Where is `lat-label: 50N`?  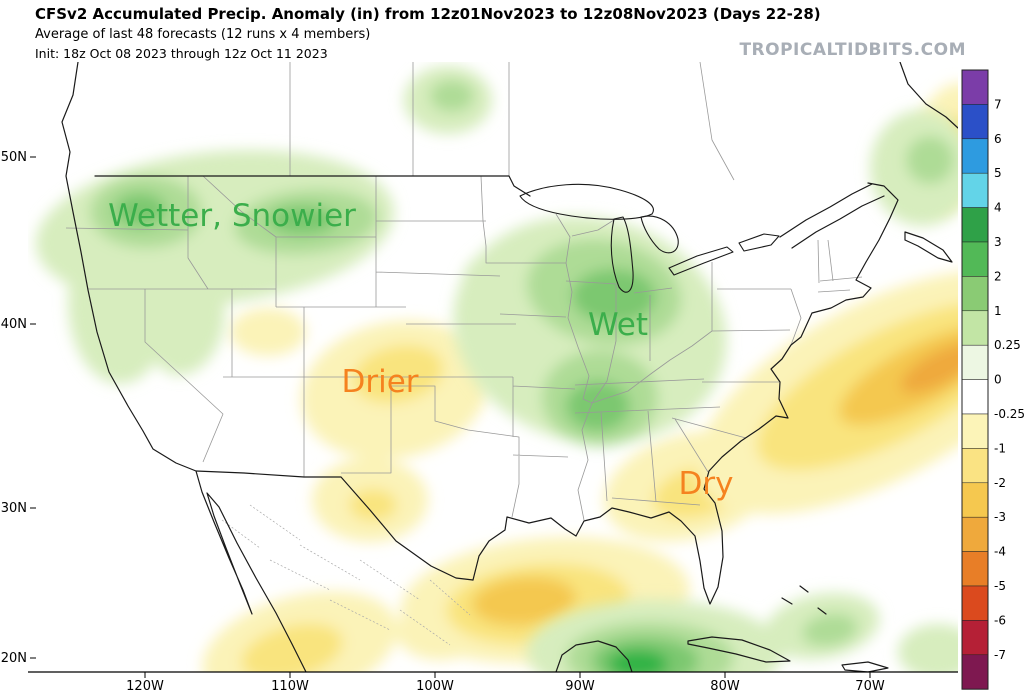
lat-label: 50N is located at coordinates (14, 157).